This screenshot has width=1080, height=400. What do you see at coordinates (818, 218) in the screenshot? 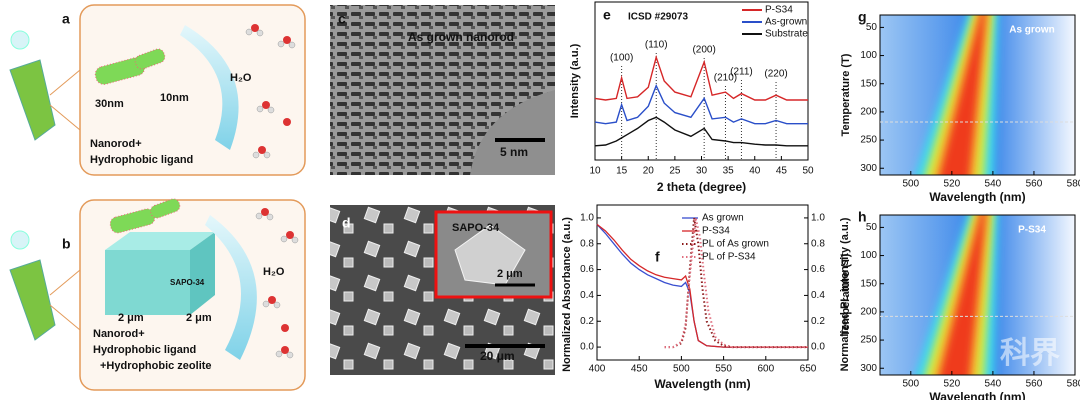
I see `y2-tick-label: 1.0` at bounding box center [818, 218].